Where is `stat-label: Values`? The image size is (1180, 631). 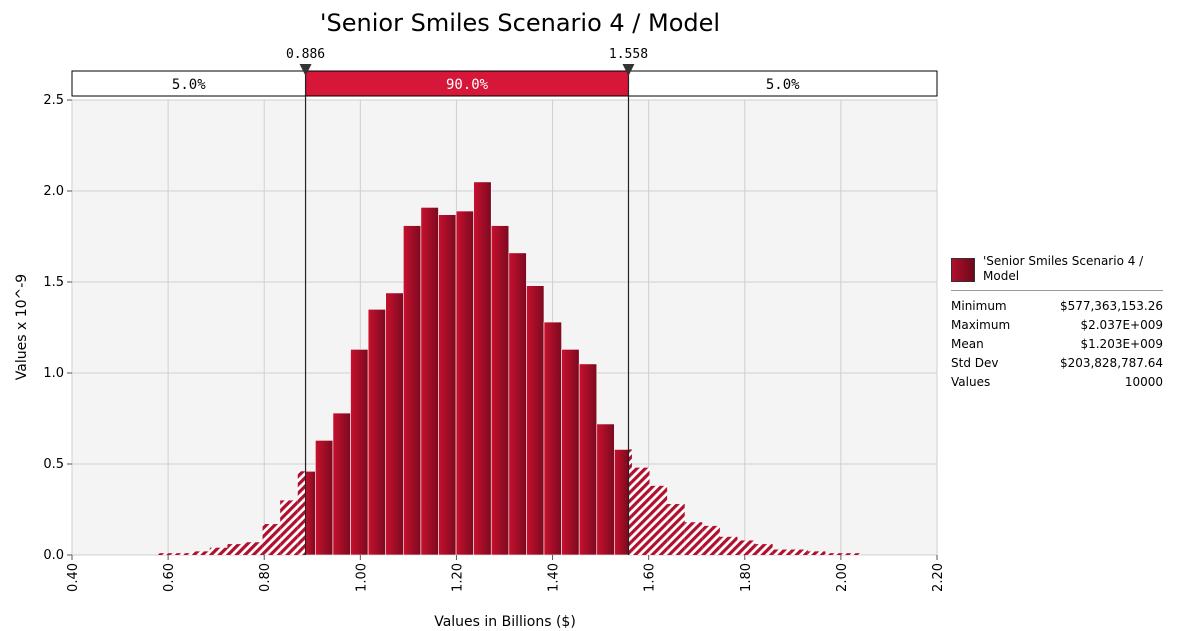 stat-label: Values is located at coordinates (971, 382).